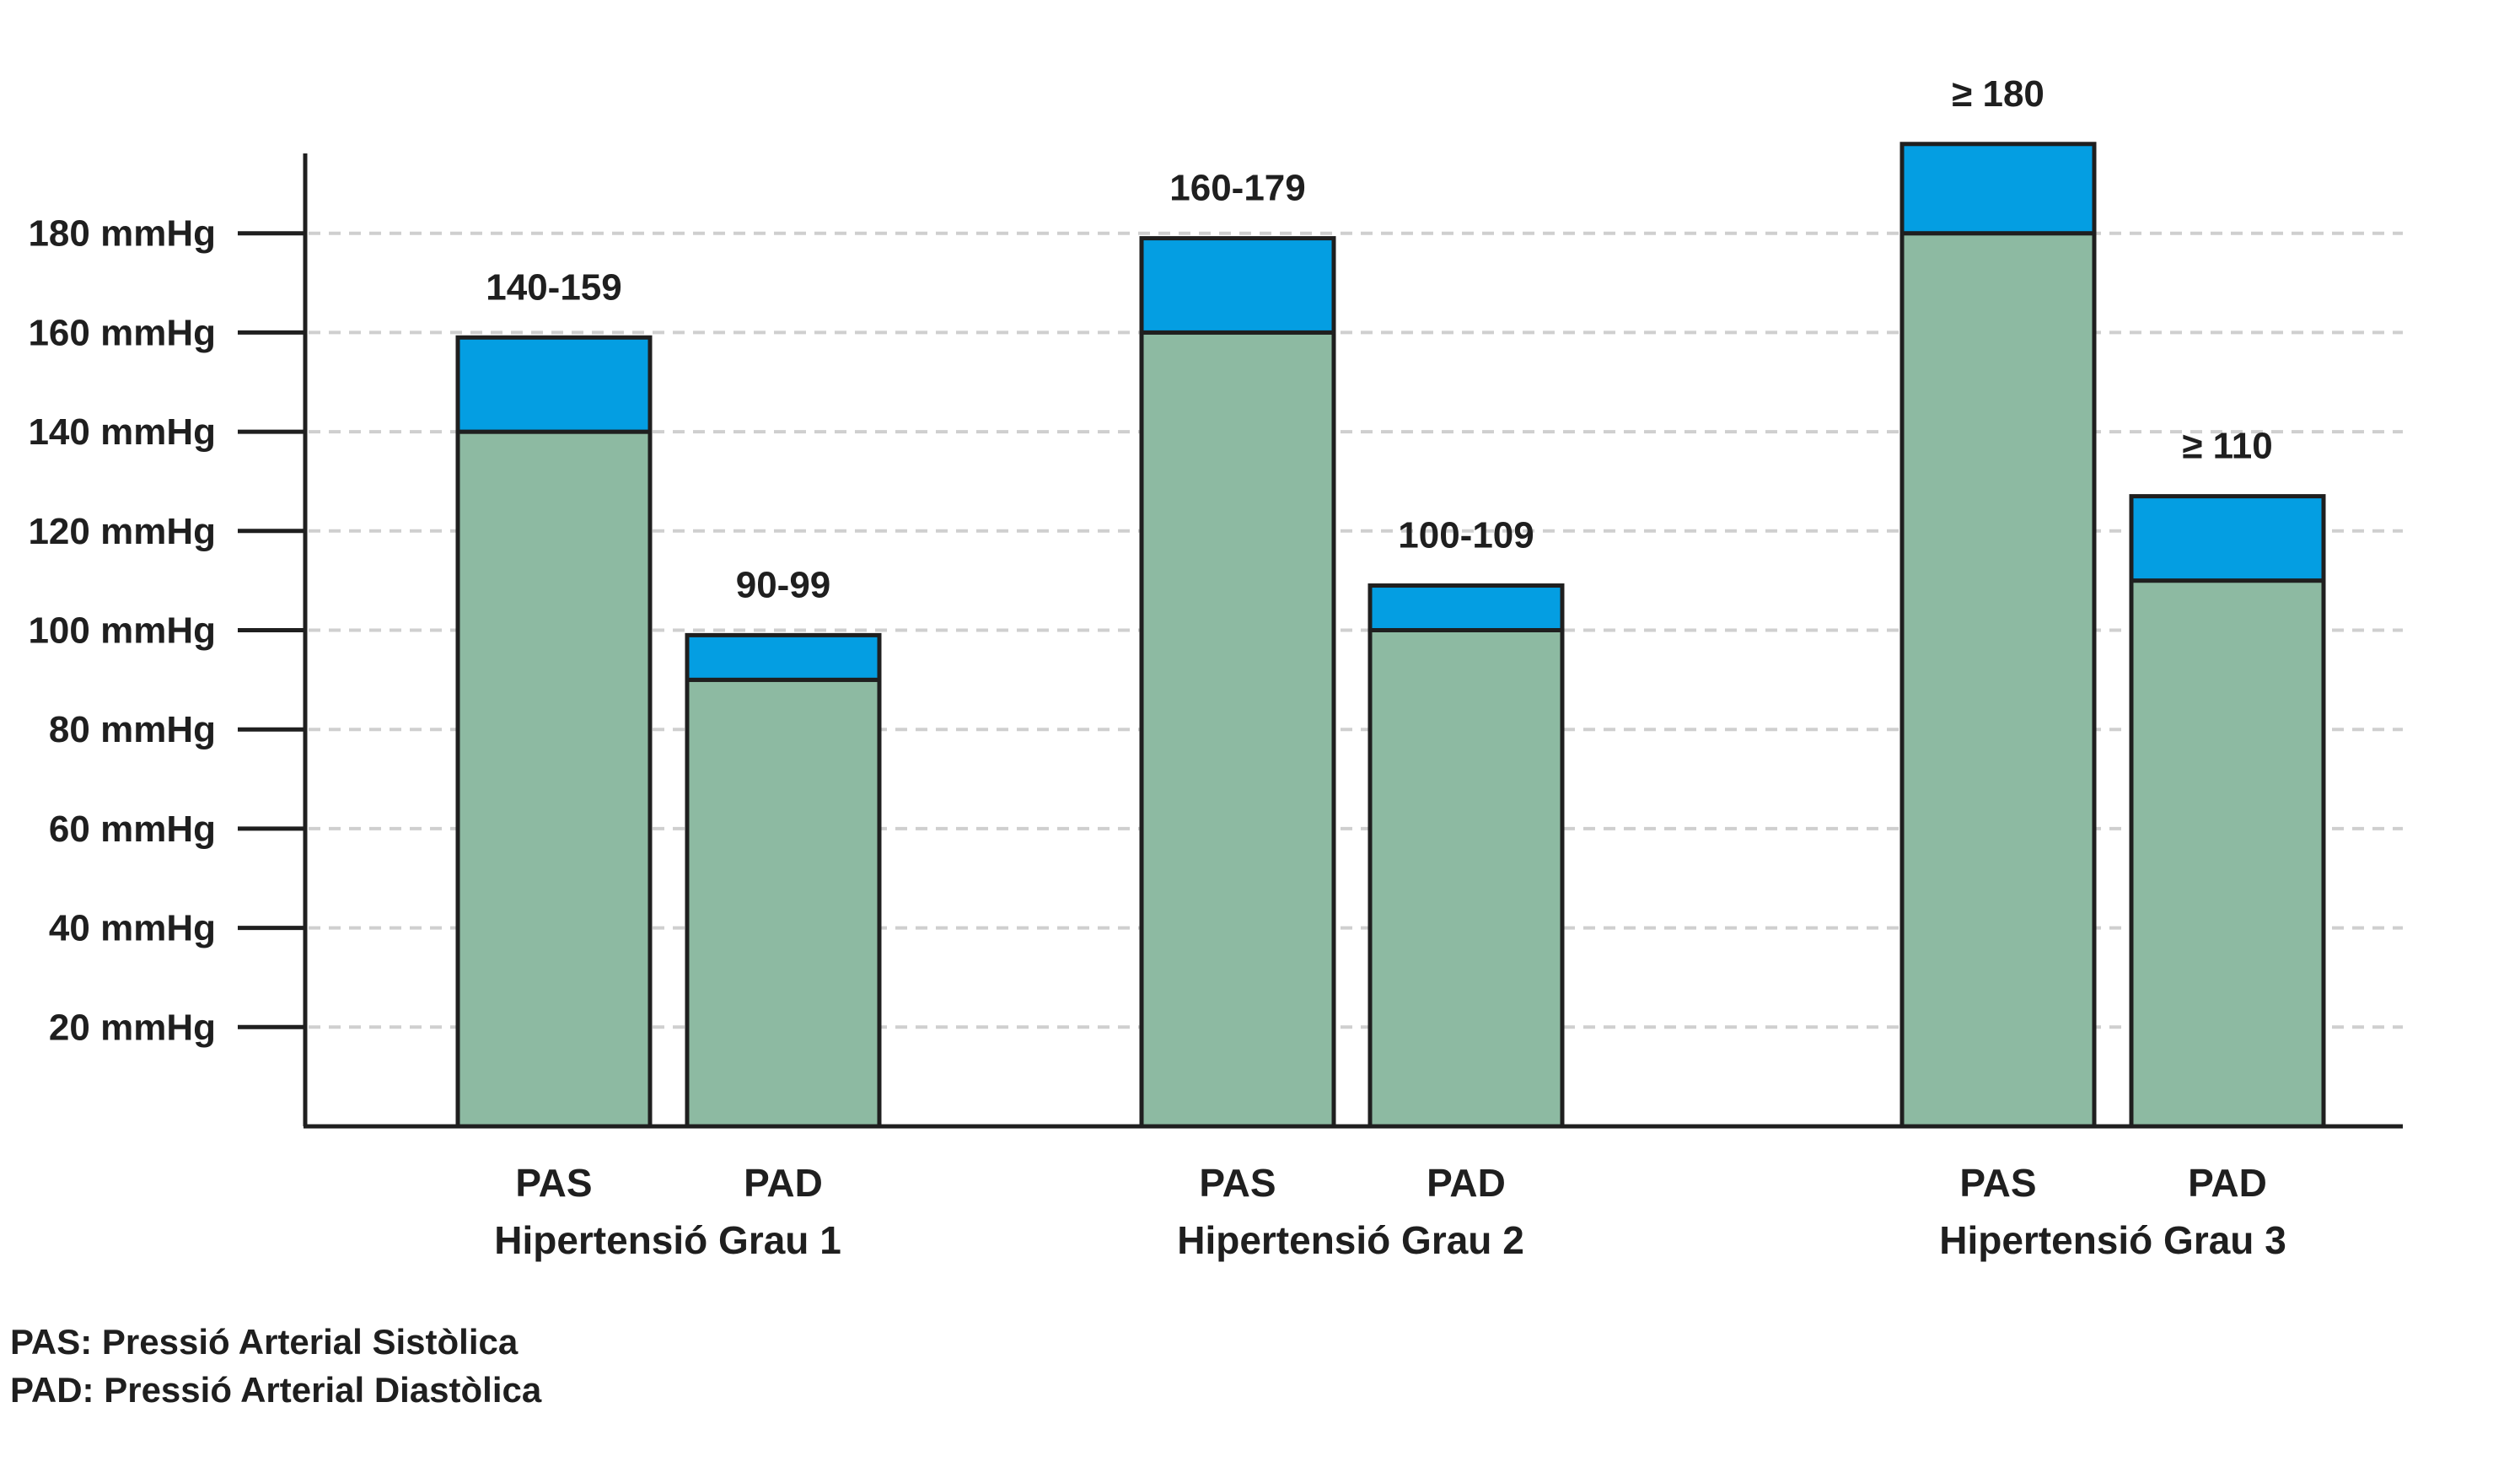 The height and width of the screenshot is (1472, 2520). What do you see at coordinates (132, 1028) in the screenshot?
I see `y-tick-label: 20 mmHg` at bounding box center [132, 1028].